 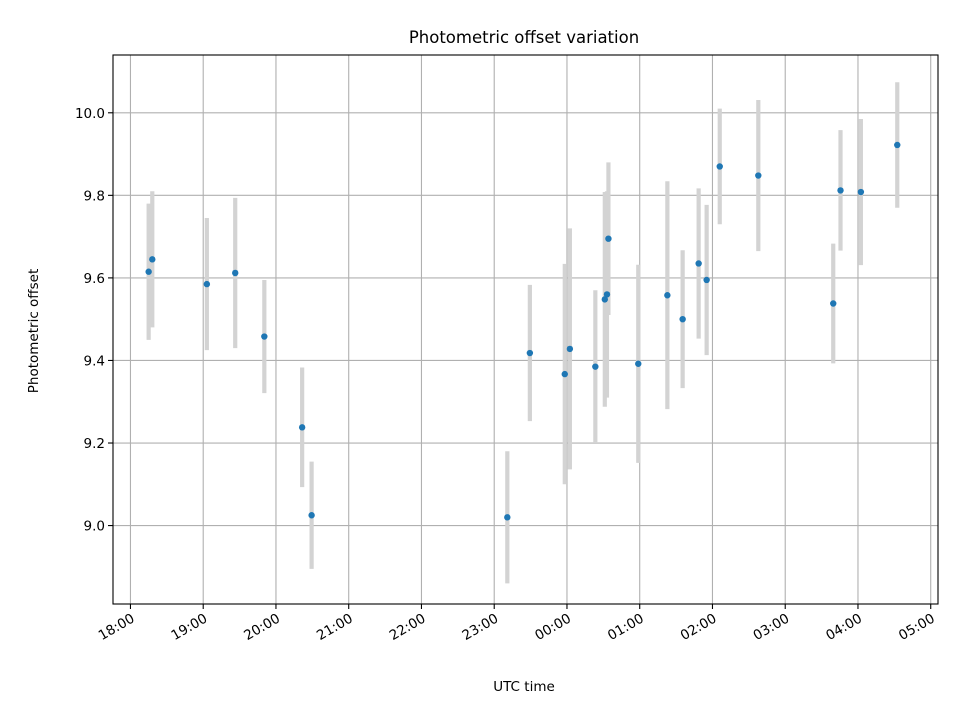 What do you see at coordinates (34, 331) in the screenshot?
I see `y-axis-label: Photometric offset` at bounding box center [34, 331].